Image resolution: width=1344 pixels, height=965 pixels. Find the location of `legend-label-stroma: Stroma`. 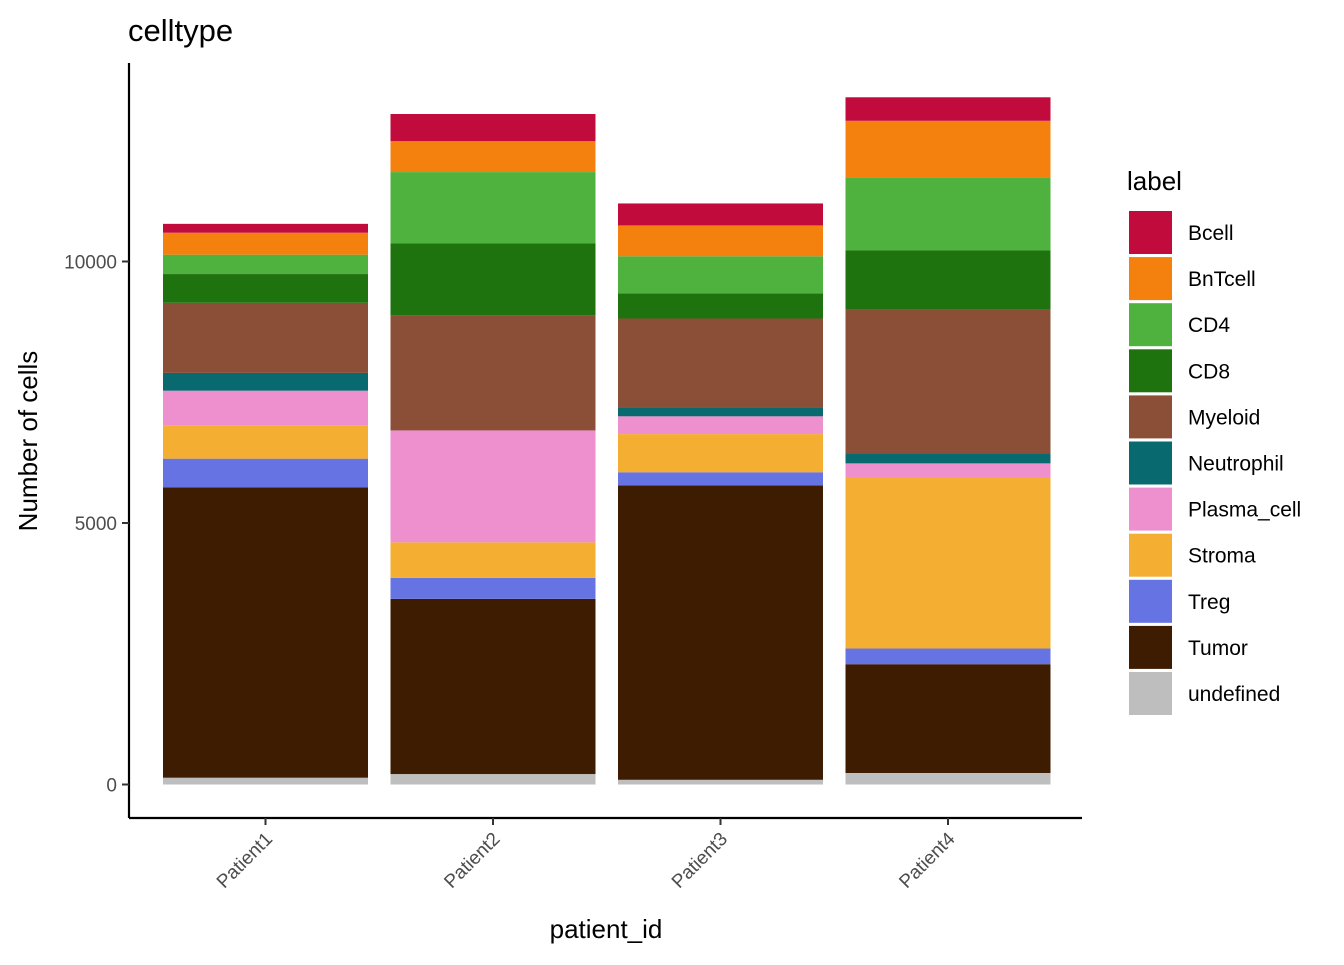

legend-label-stroma: Stroma is located at coordinates (1222, 556).